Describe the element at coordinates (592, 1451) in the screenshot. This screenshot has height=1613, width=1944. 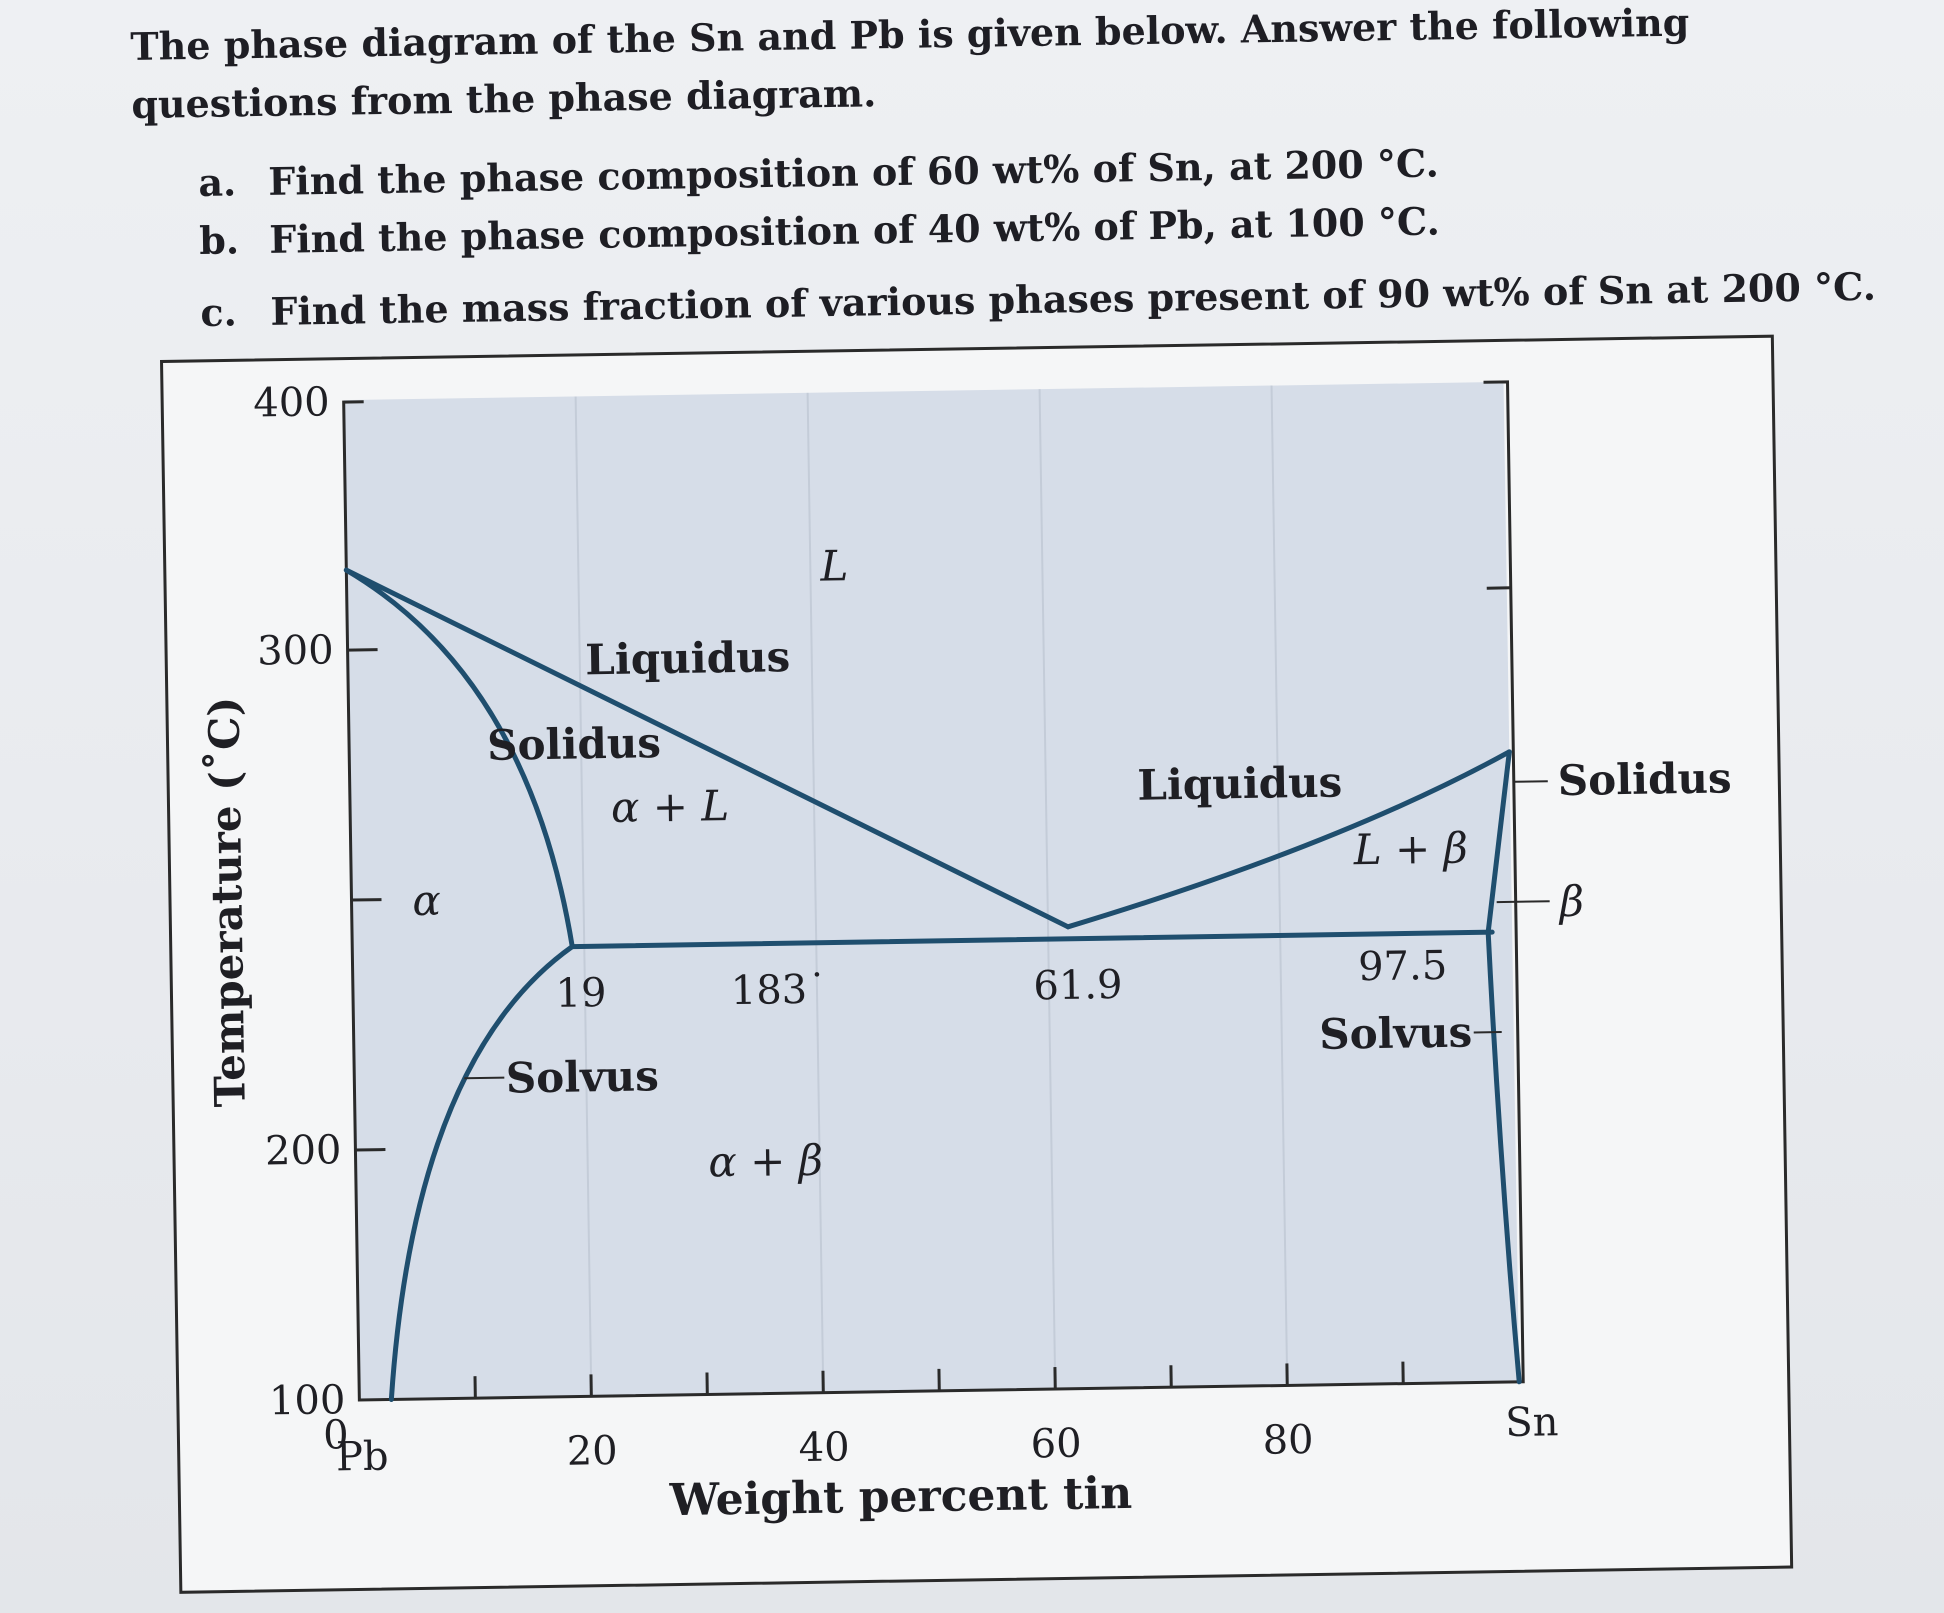
I see `x-tick-20: 20` at that location.